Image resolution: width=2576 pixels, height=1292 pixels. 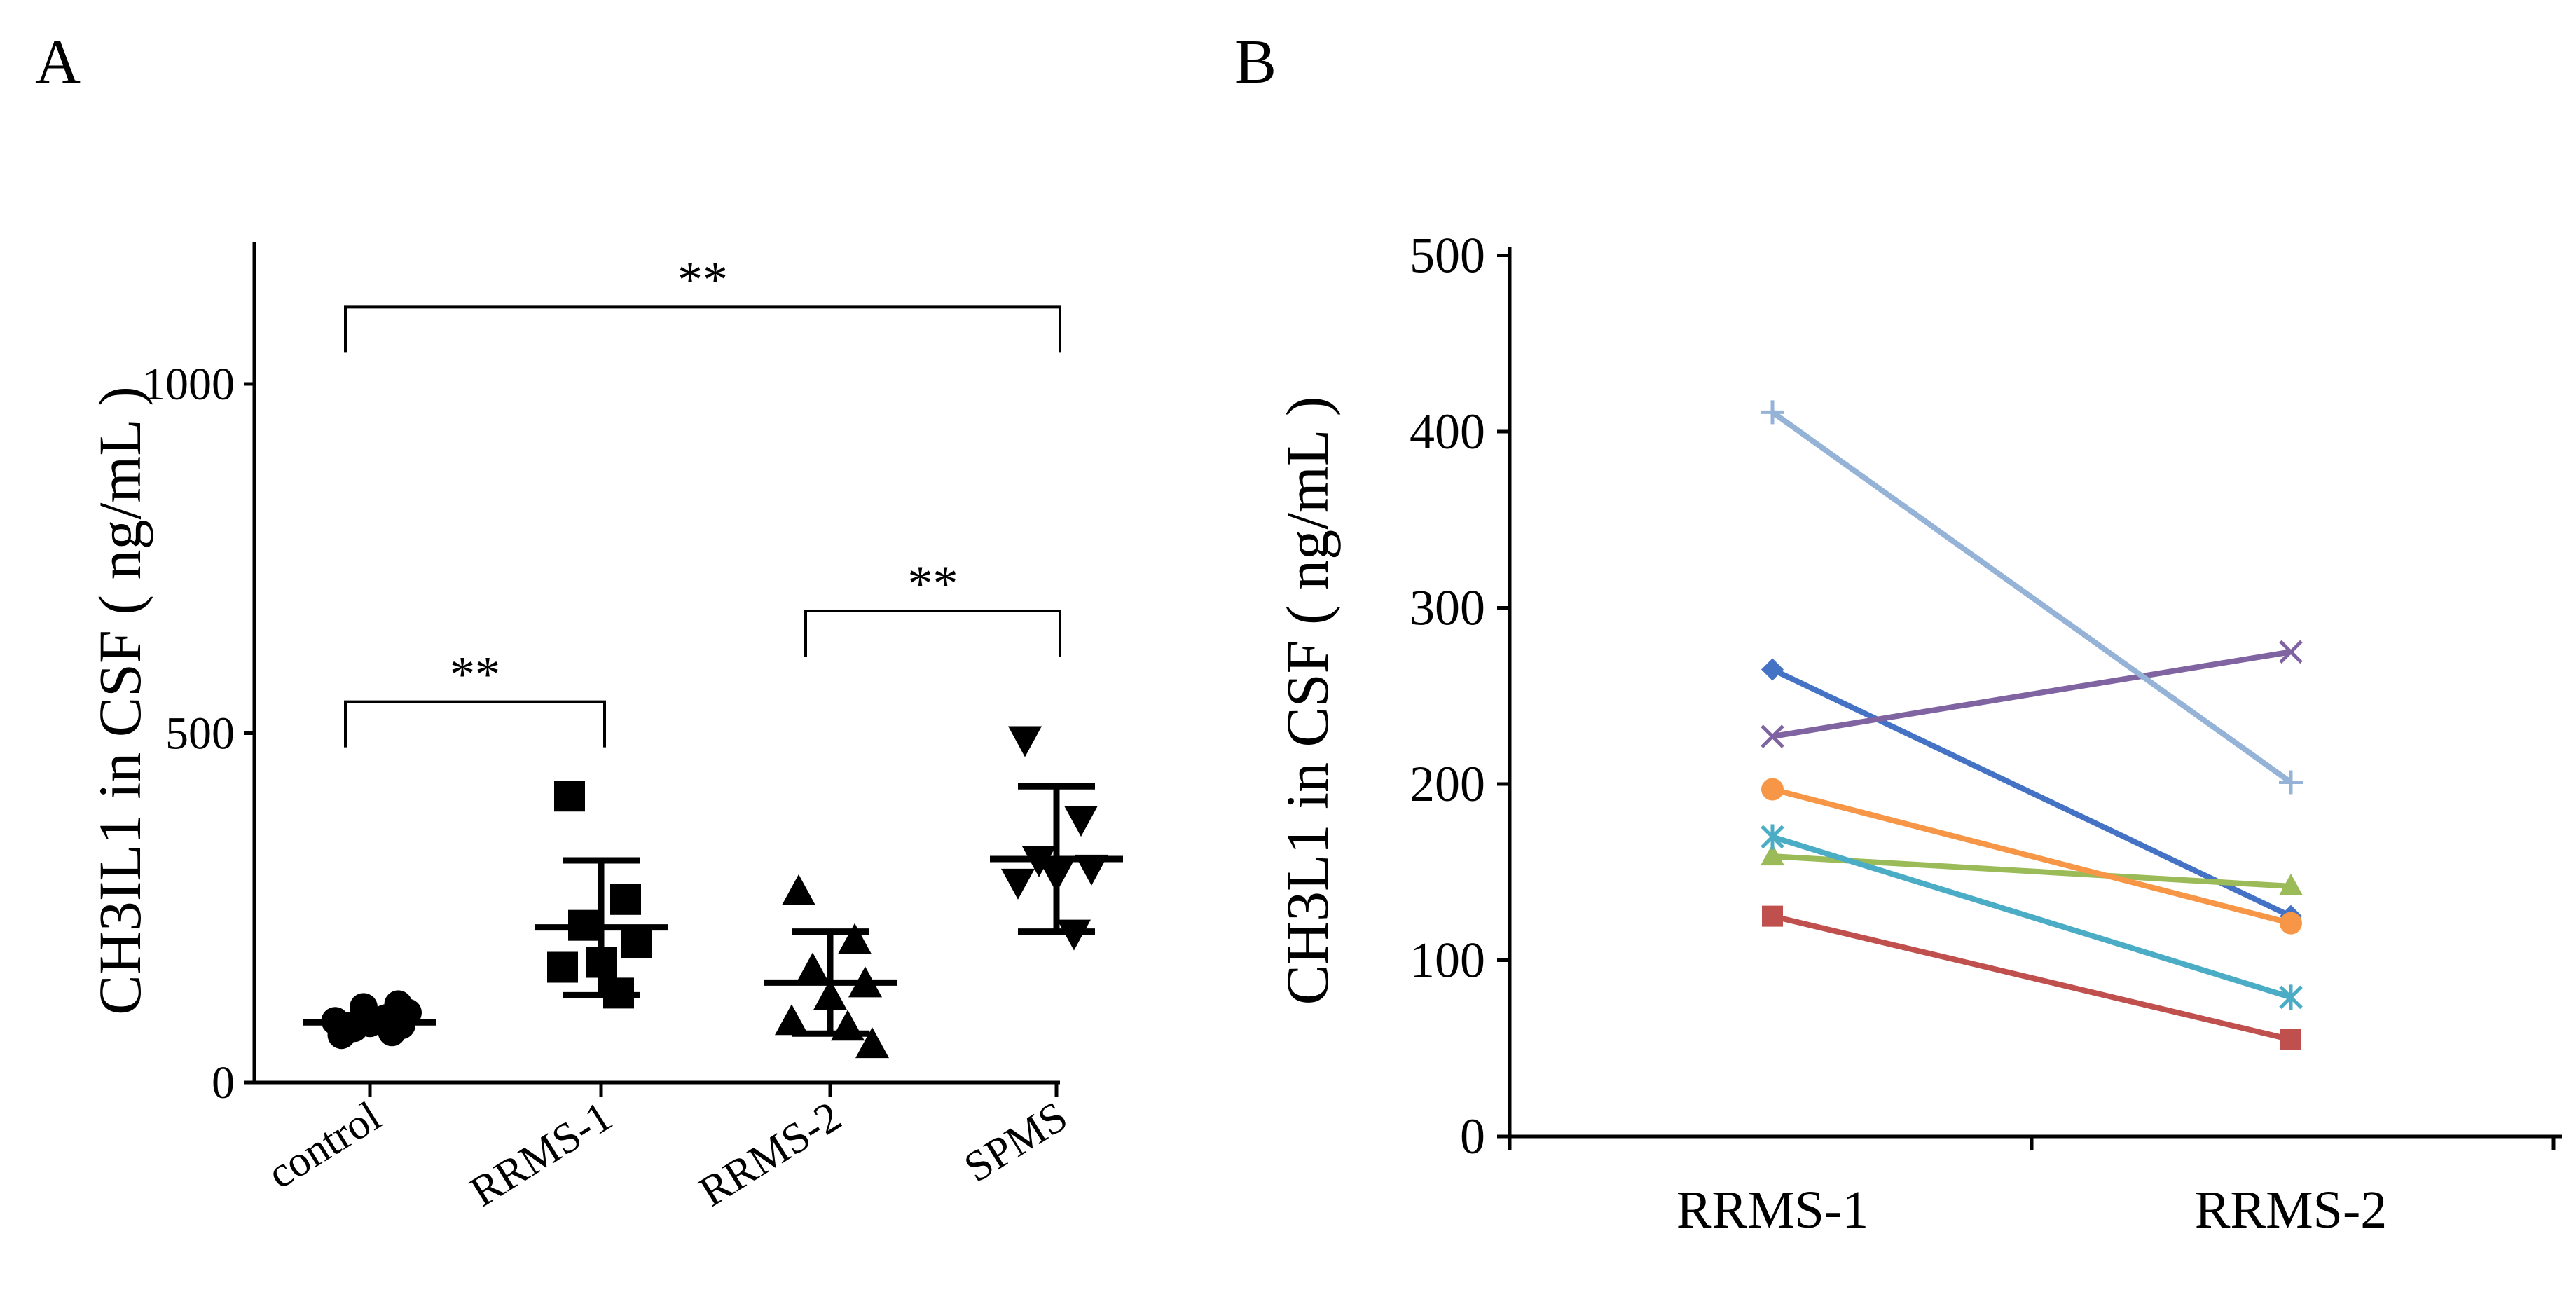 What do you see at coordinates (1307, 701) in the screenshot?
I see `panel-b-y-axis-label: CH3L1 in CSF ( ng/mL )` at bounding box center [1307, 701].